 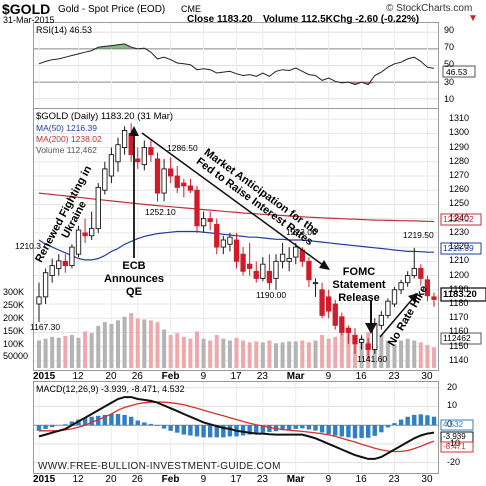 I want to click on rsi-oversold-fill, so click(x=236, y=83).